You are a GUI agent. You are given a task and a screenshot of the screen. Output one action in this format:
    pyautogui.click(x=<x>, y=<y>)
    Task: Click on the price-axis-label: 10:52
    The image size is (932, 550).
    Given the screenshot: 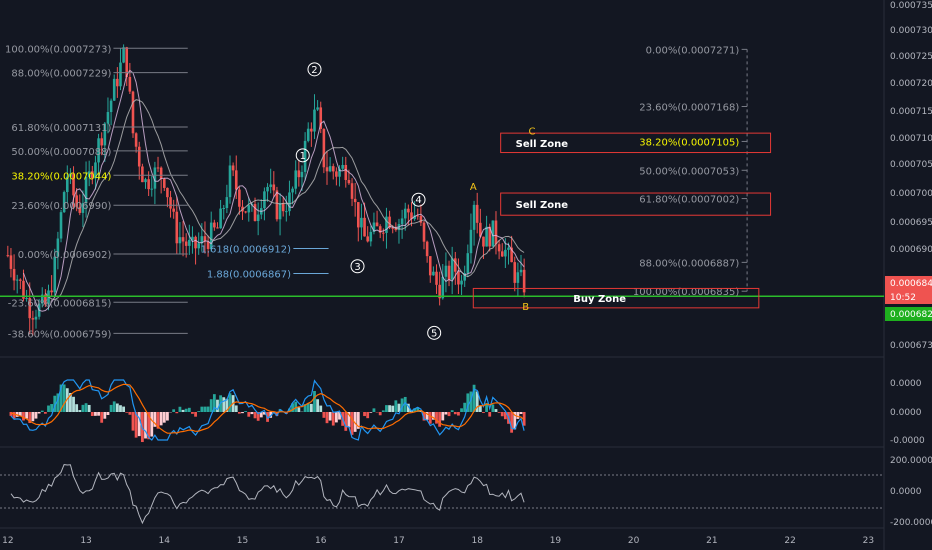 What is the action you would take?
    pyautogui.click(x=903, y=298)
    